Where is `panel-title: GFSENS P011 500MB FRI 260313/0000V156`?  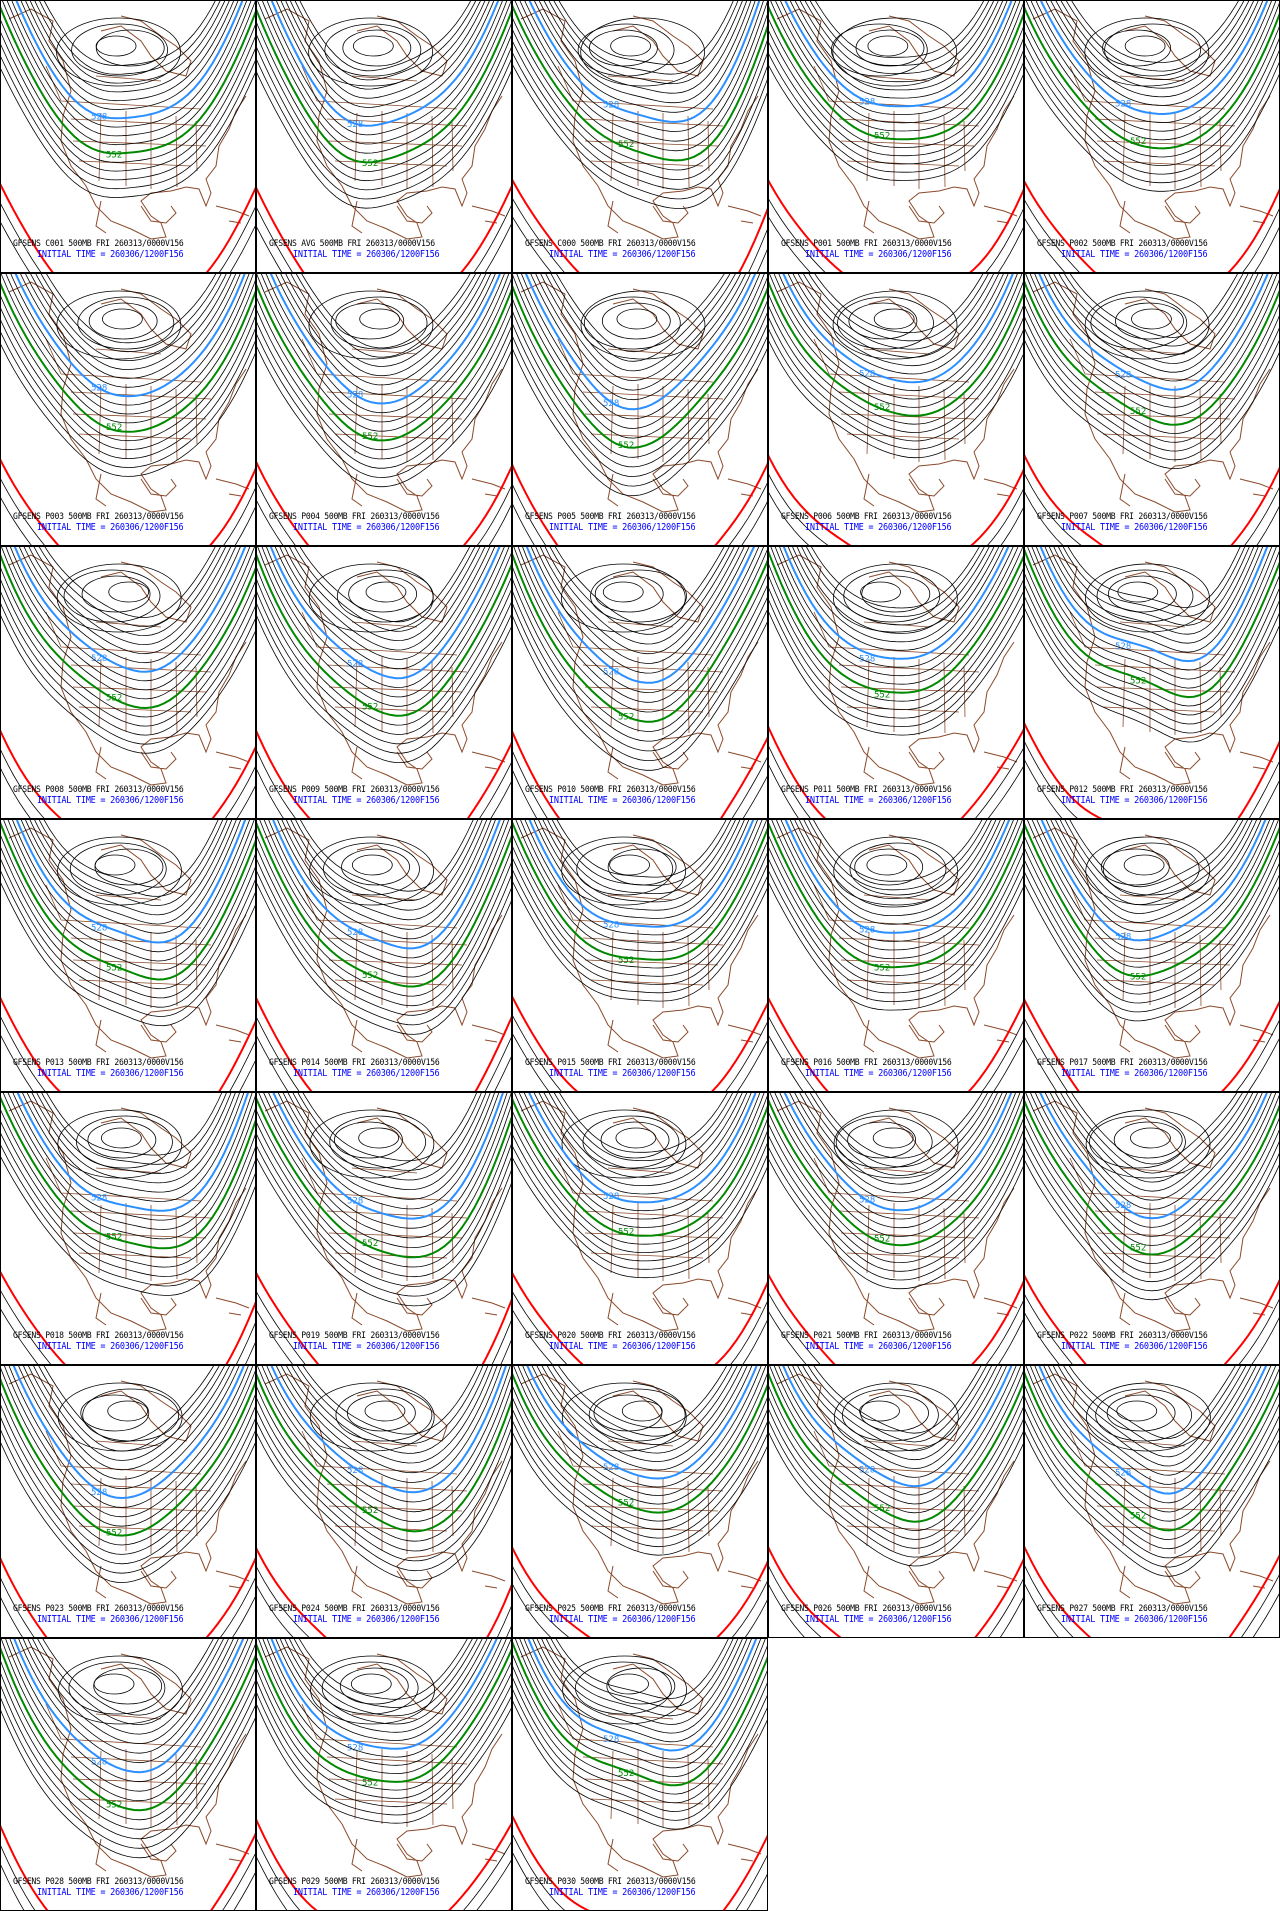 panel-title: GFSENS P011 500MB FRI 260313/0000V156 is located at coordinates (866, 790).